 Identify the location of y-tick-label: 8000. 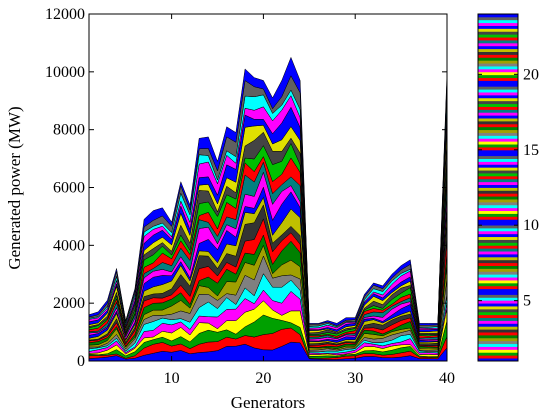
(69, 130).